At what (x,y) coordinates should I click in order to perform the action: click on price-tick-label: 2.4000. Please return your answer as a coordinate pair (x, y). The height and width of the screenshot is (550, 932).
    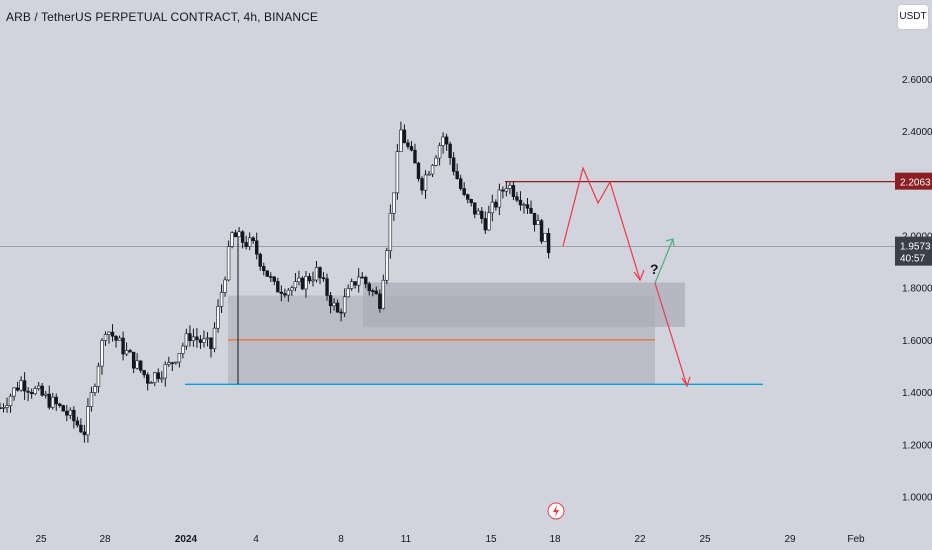
    Looking at the image, I should click on (917, 132).